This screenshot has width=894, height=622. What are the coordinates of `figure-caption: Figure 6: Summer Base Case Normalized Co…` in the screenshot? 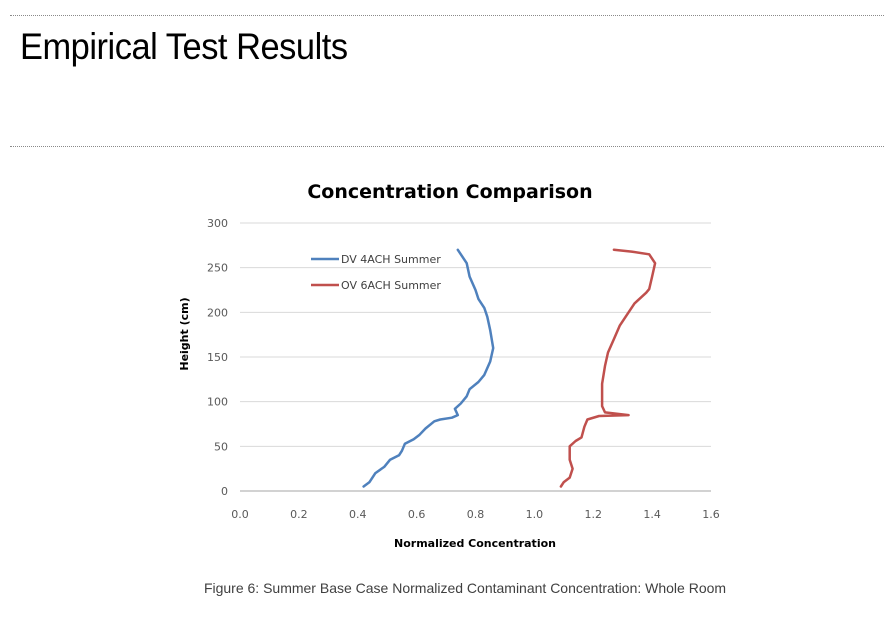 It's located at (465, 588).